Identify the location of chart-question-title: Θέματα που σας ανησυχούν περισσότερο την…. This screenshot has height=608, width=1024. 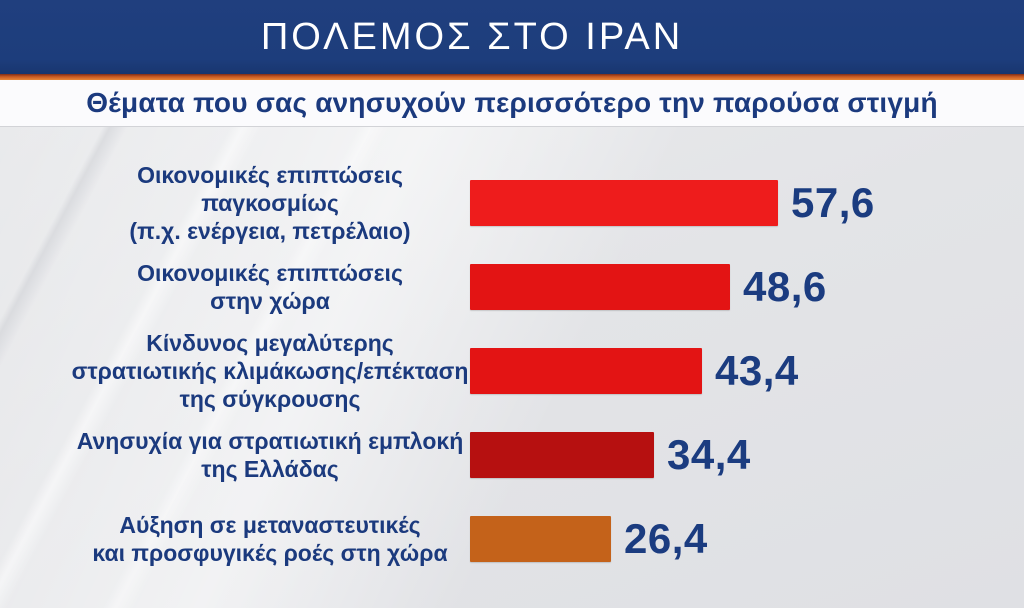
(512, 102).